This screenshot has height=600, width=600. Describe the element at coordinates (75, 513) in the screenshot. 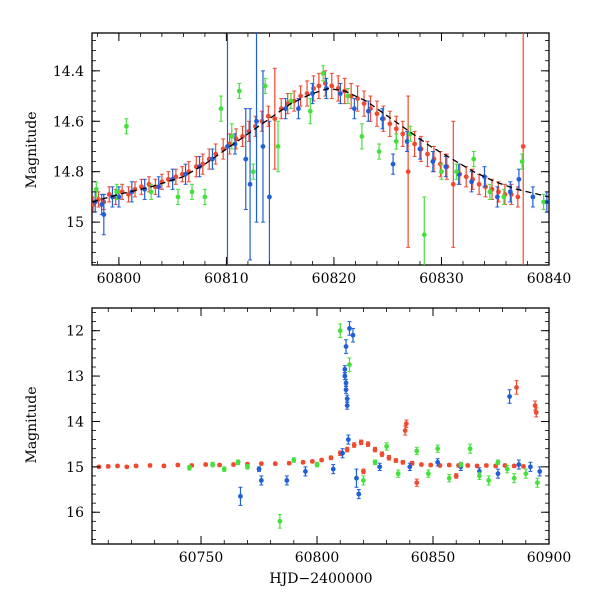

I see `bottom-y-tick-label: 16` at that location.